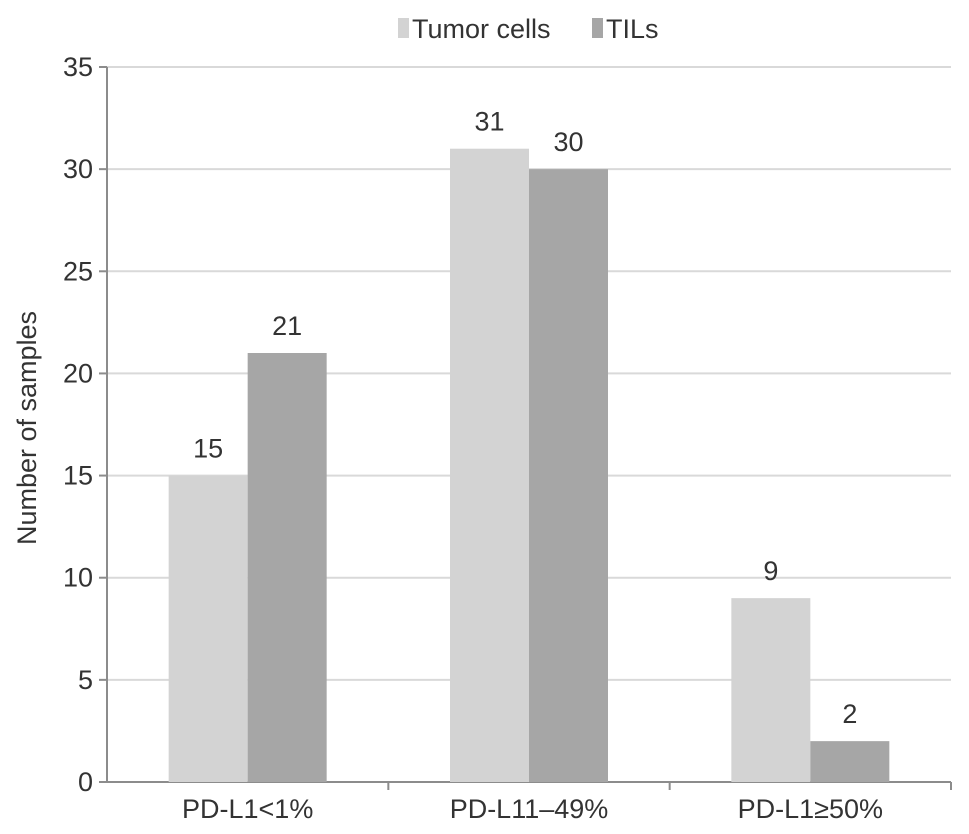 The image size is (969, 834). What do you see at coordinates (770, 571) in the screenshot?
I see `data-label: 9` at bounding box center [770, 571].